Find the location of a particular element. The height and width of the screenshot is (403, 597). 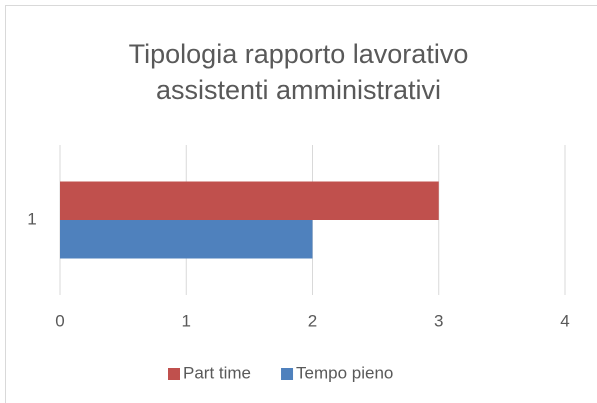

x-tick-label: 2 is located at coordinates (312, 320).